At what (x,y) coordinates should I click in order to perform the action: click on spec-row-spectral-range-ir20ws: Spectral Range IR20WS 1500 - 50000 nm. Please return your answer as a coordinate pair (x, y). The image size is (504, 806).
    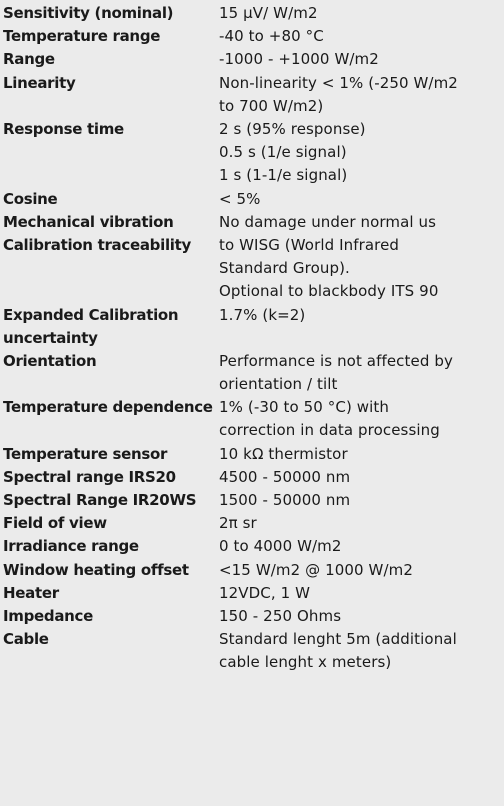
    Looking at the image, I should click on (252, 500).